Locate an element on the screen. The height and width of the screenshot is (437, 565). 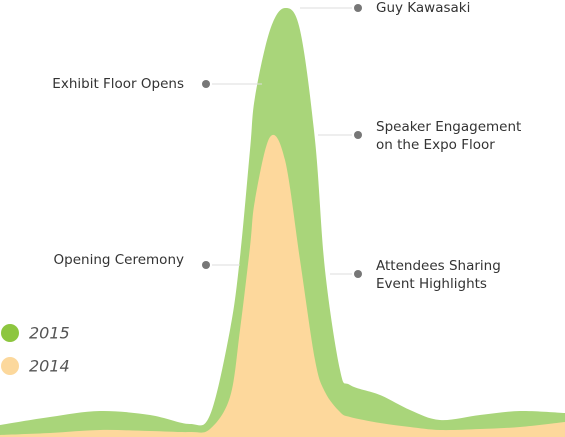
annotation: Opening Ceremony is located at coordinates (119, 260).